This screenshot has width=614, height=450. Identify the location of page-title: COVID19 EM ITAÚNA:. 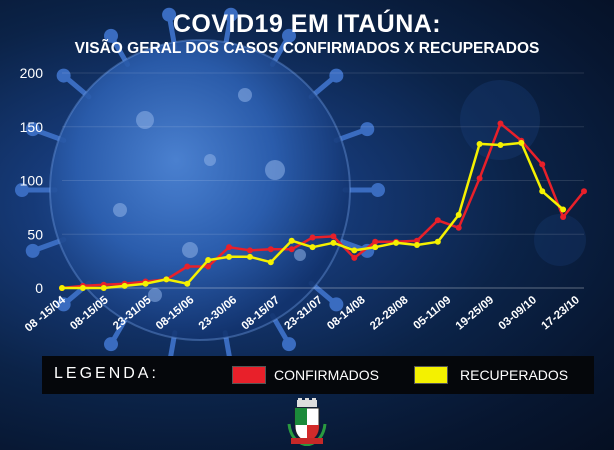
(307, 24).